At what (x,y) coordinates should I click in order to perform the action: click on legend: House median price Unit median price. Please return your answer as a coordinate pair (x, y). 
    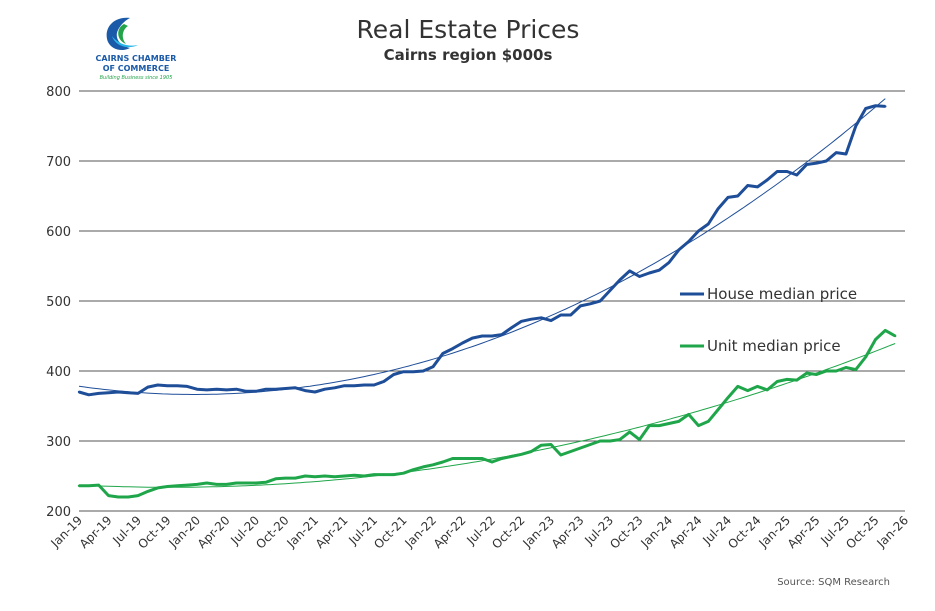
    Looking at the image, I should click on (768, 320).